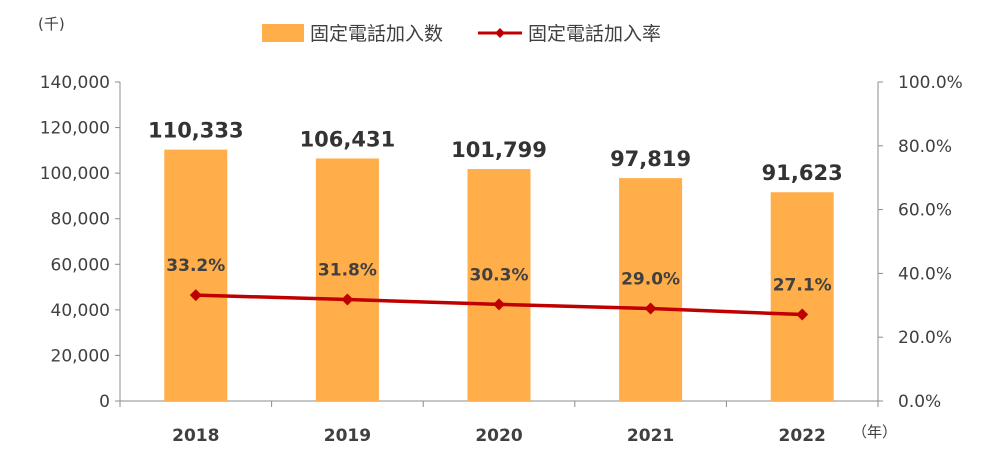 The height and width of the screenshot is (461, 989). I want to click on left-tick-label: 40,000, so click(80, 311).